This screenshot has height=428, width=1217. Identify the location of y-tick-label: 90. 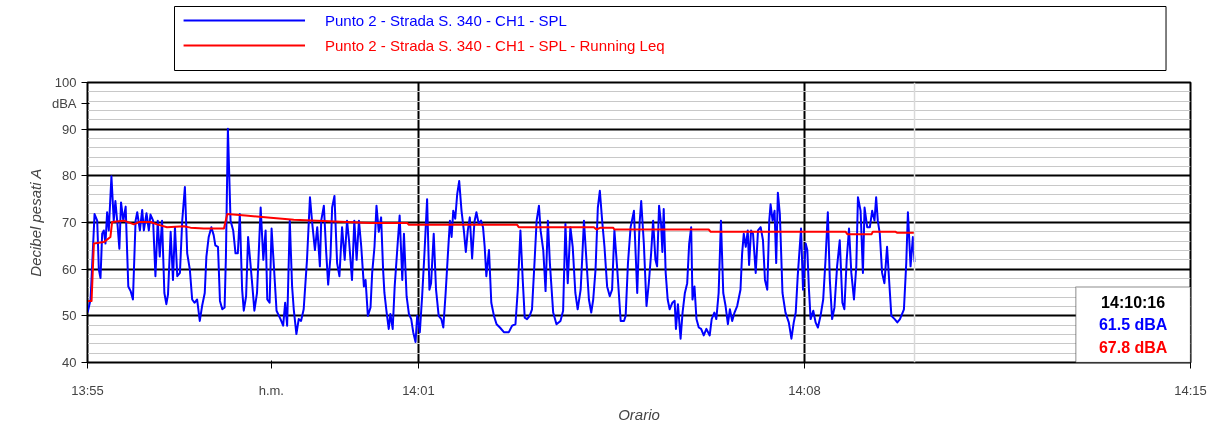
(69, 129).